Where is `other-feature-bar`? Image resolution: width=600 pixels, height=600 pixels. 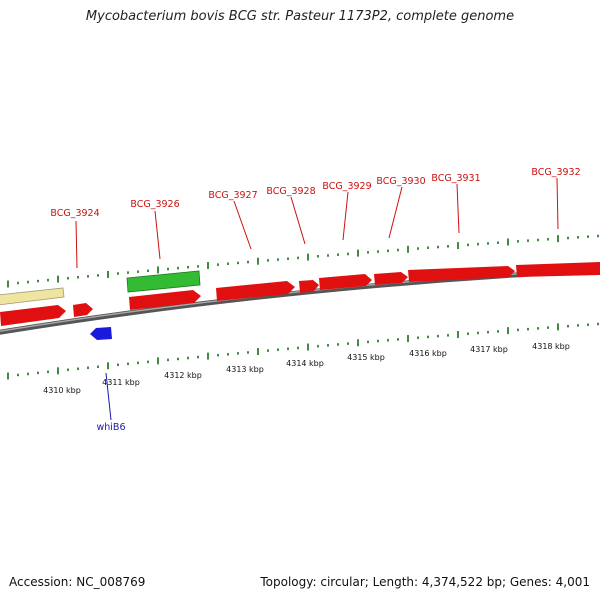
other-feature-bar is located at coordinates (32, 296).